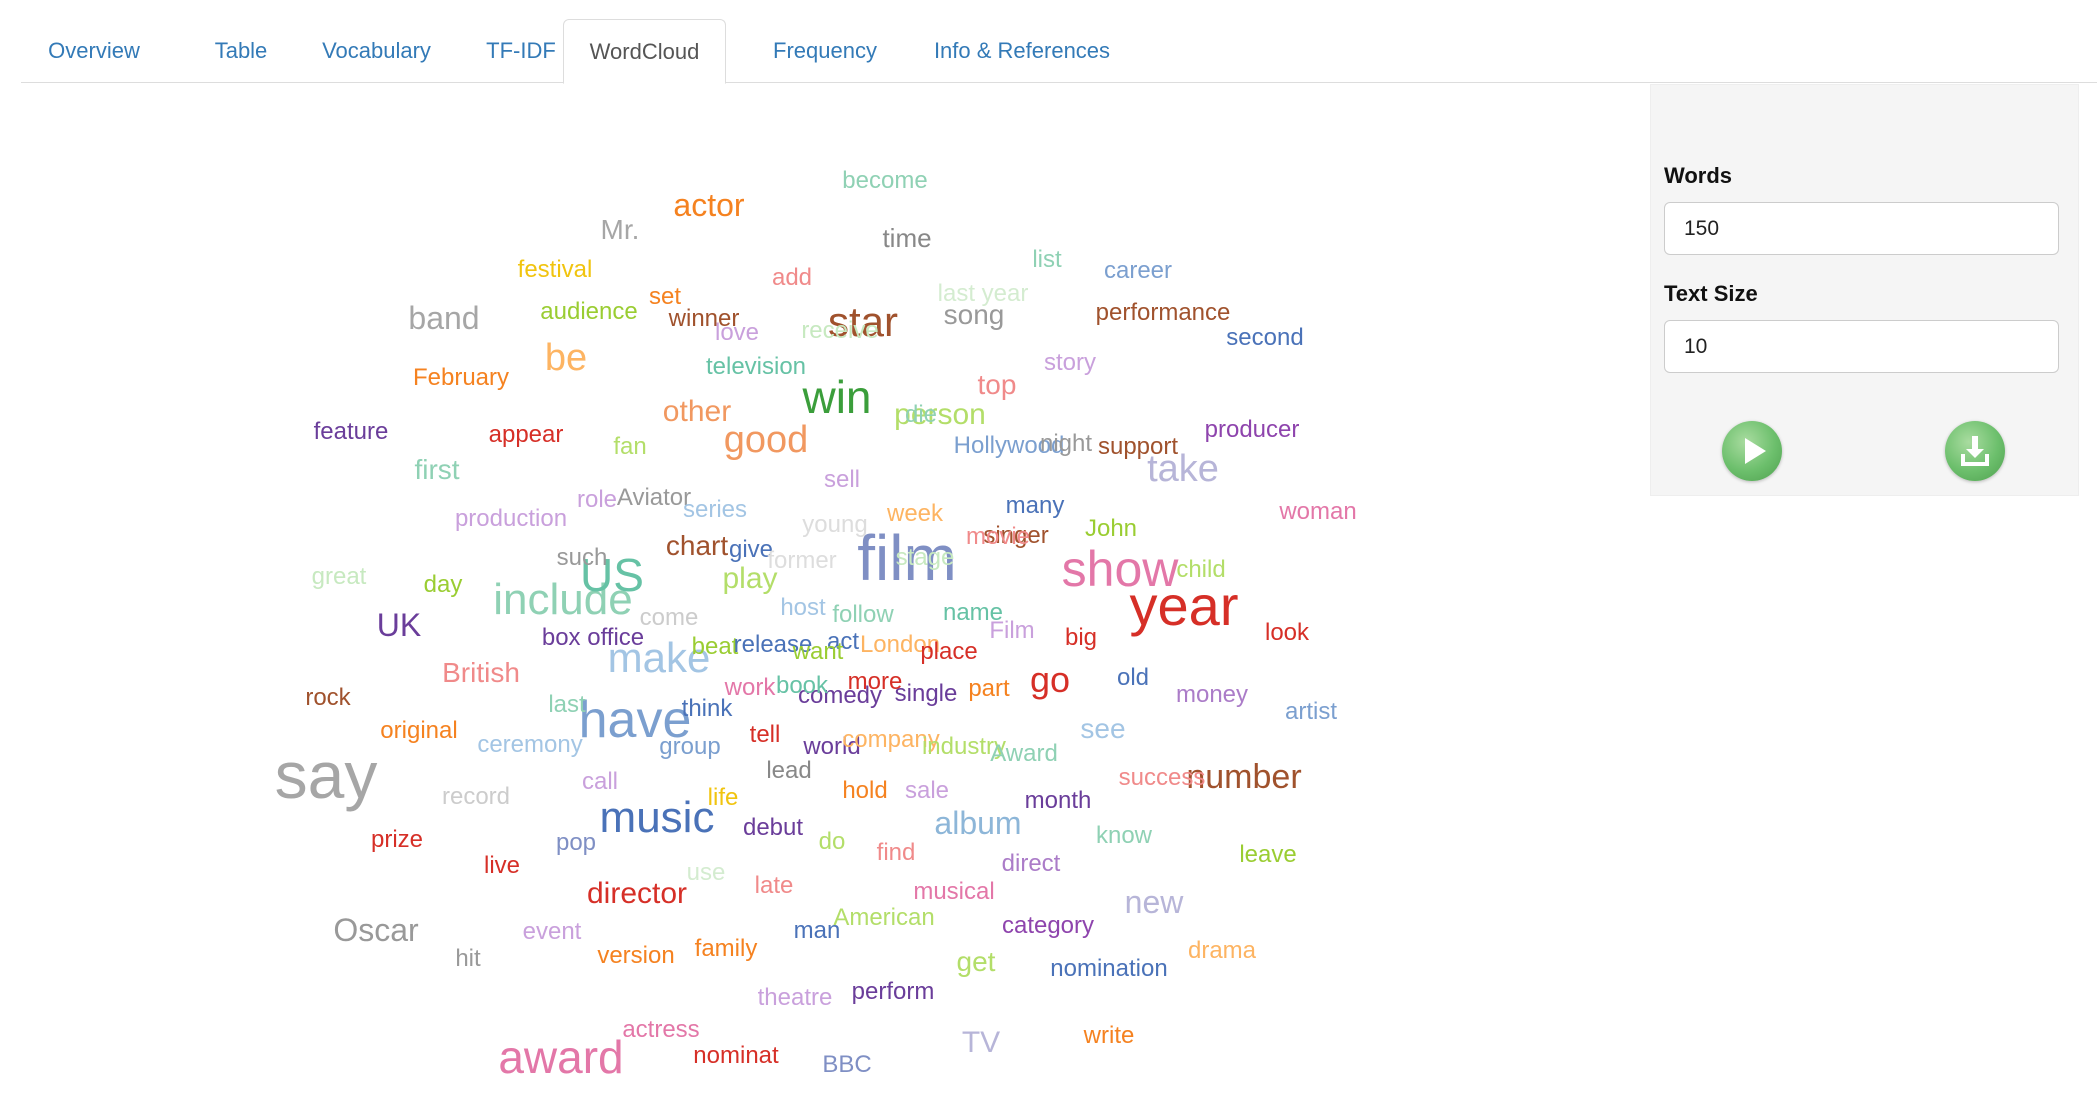  I want to click on word-company: company, so click(891, 739).